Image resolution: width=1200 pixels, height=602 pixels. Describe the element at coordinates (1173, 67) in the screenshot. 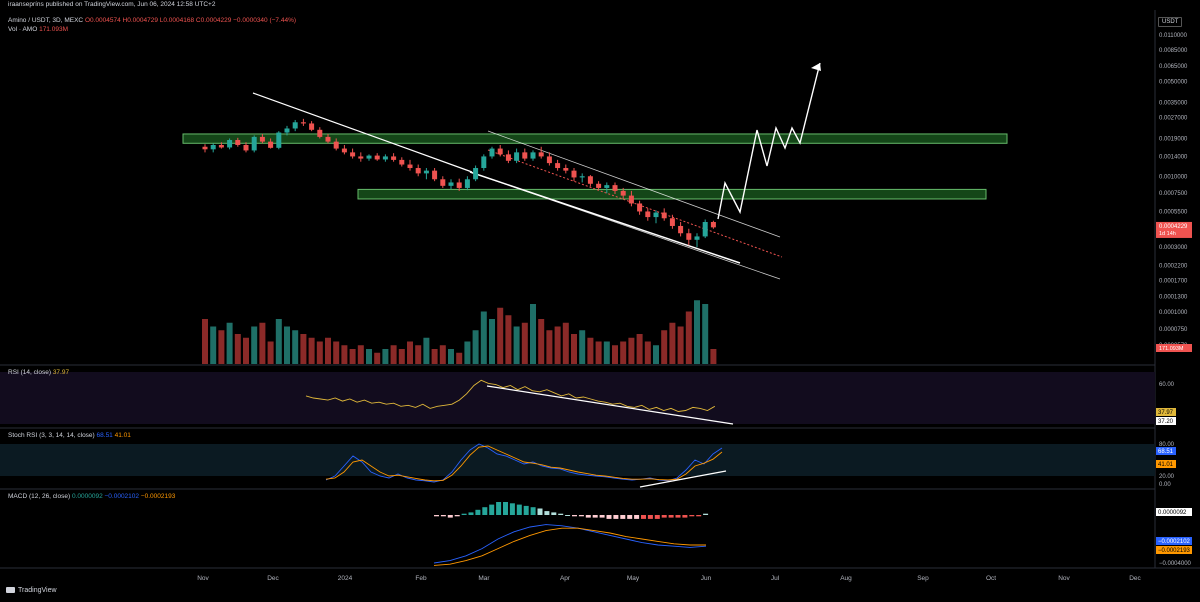

I see `price-tick-label: 0.0065000` at that location.